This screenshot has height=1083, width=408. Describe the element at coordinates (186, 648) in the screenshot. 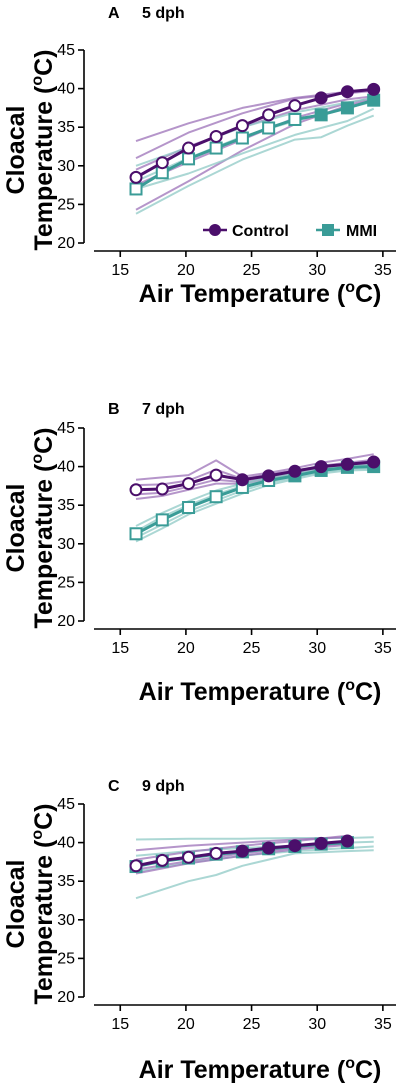

I see `panel-b-x-tick-label-20: 20` at that location.